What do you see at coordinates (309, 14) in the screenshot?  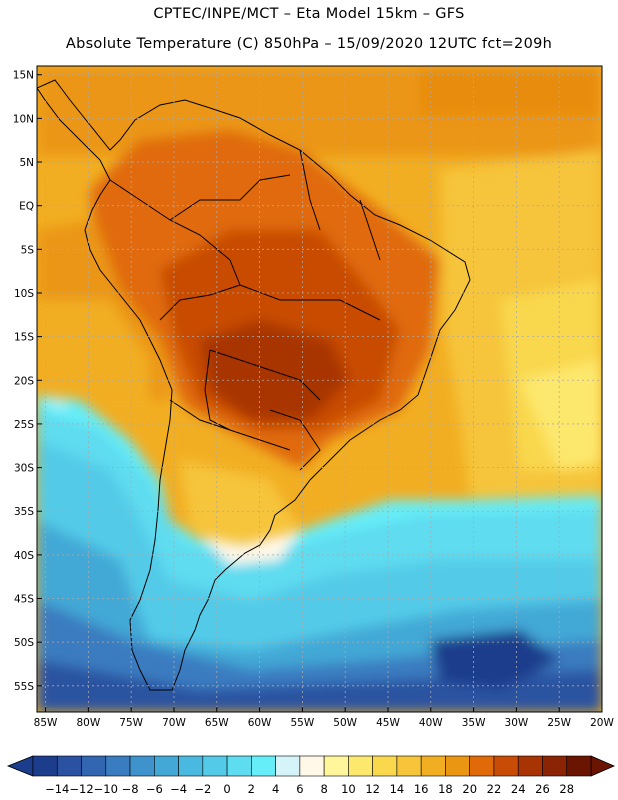 I see `map-title-model: CPTEC/INPE/MCT – Eta Model 15km – GFS` at bounding box center [309, 14].